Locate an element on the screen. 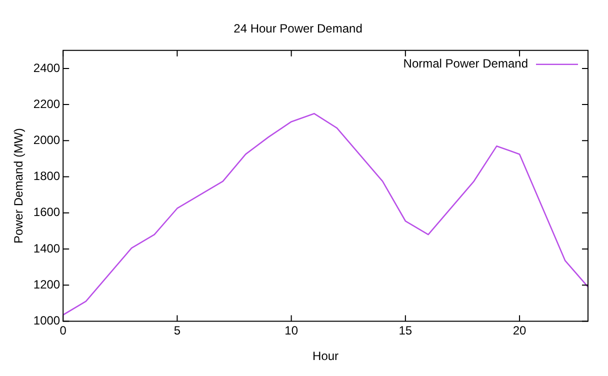  y-tick-label: 2000 is located at coordinates (46, 139).